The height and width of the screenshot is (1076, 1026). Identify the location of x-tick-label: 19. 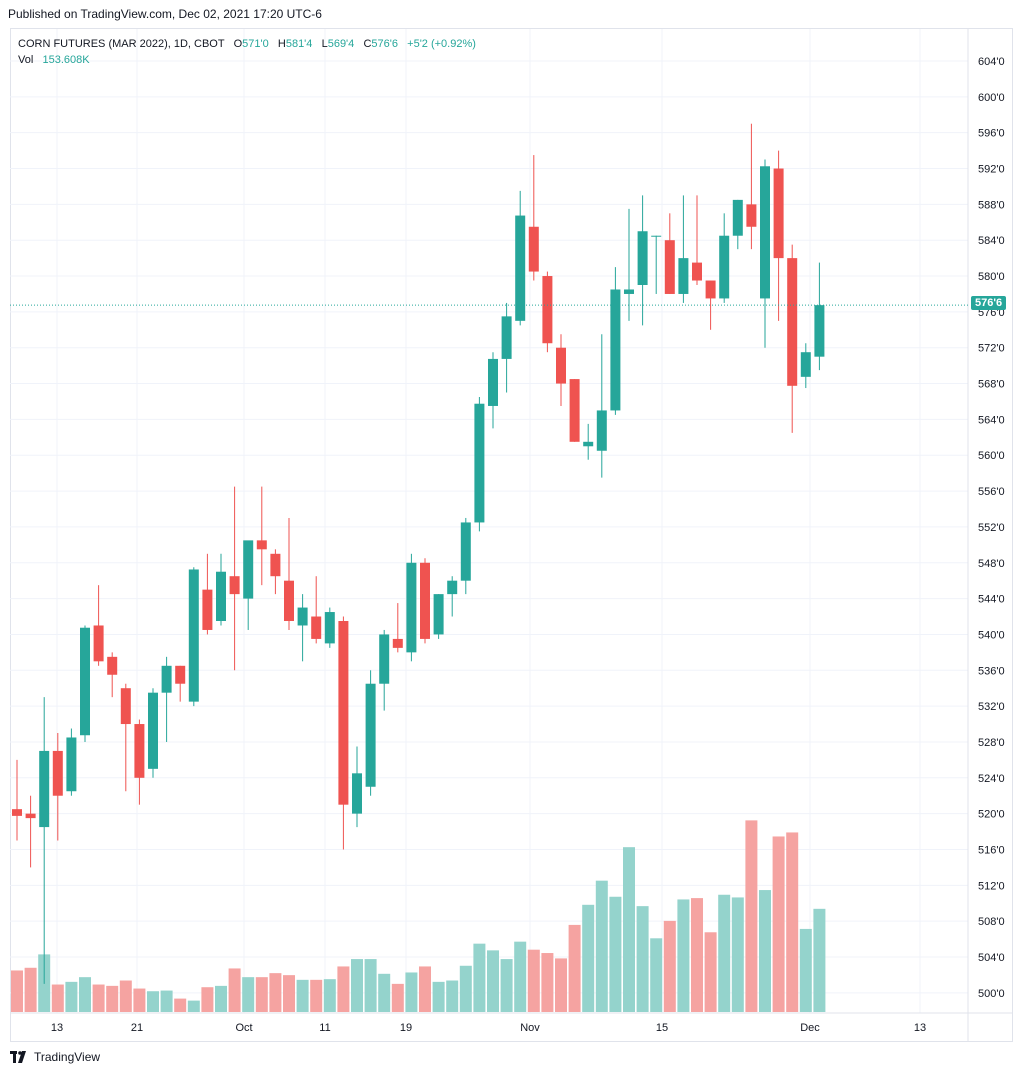
(406, 1028).